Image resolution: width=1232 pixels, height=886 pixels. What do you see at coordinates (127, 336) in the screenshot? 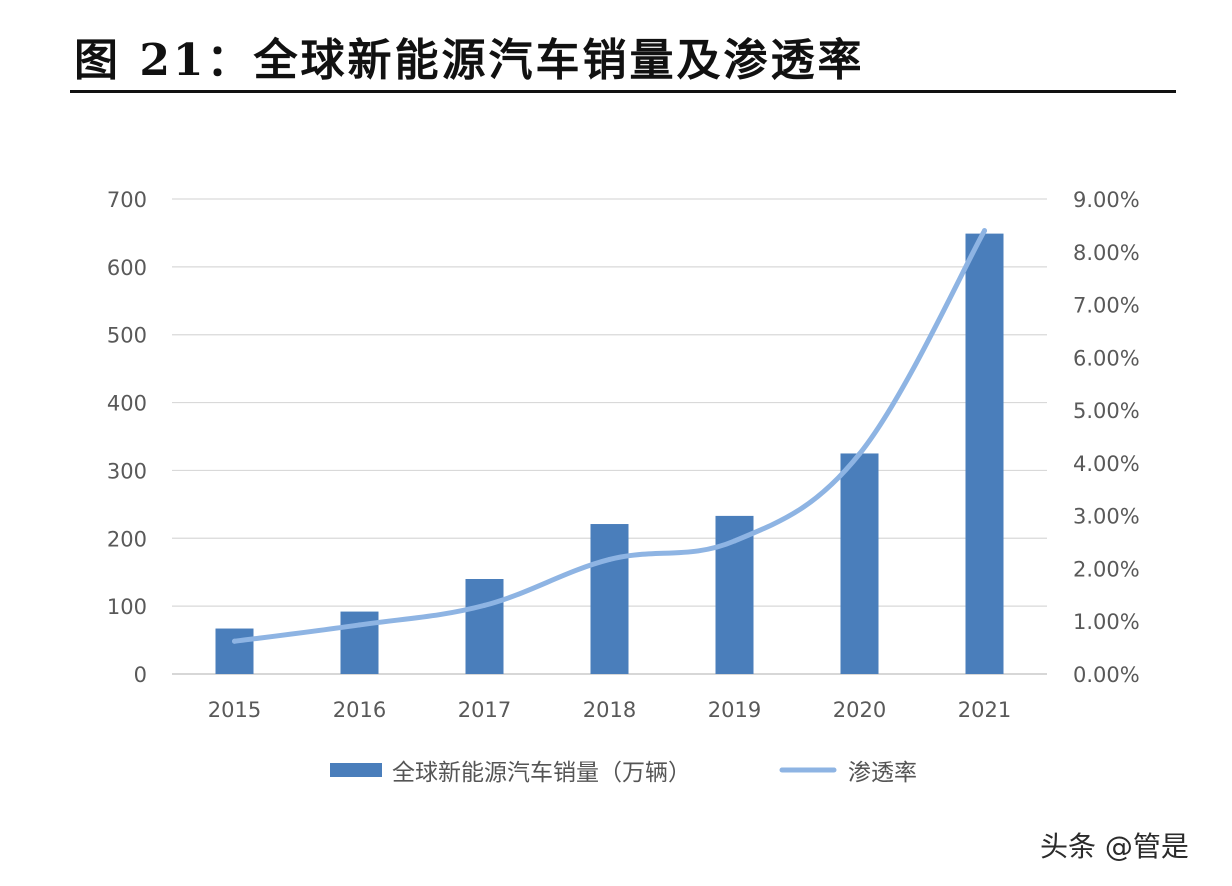
I see `y-left-tick-label: 500` at bounding box center [127, 336].